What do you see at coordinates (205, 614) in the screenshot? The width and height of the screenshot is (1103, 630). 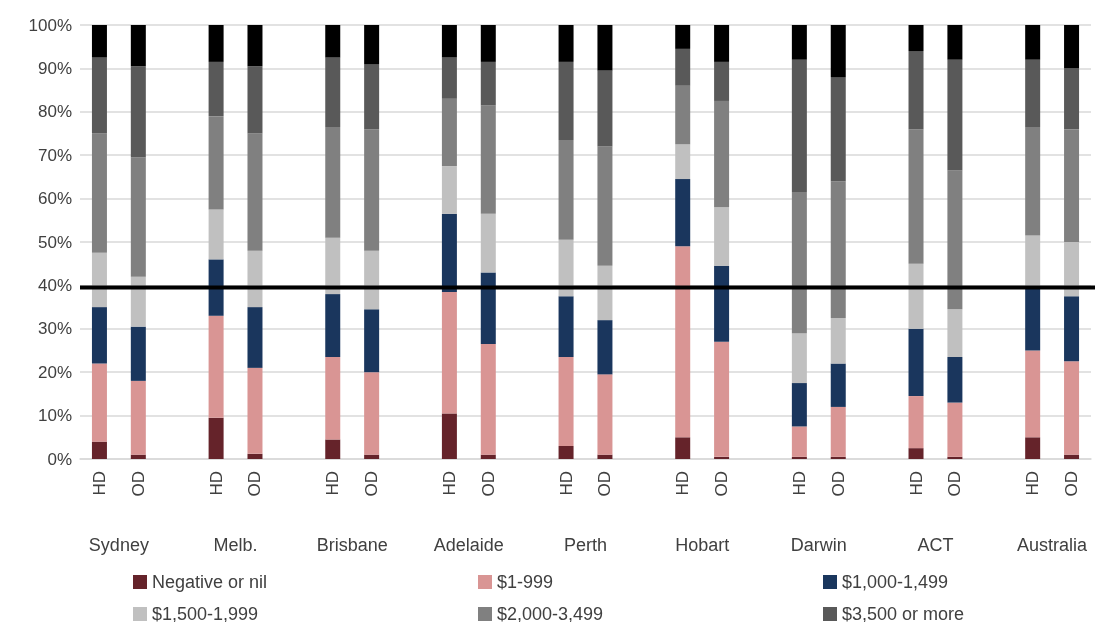 I see `legend-label: $1,500-1,999` at bounding box center [205, 614].